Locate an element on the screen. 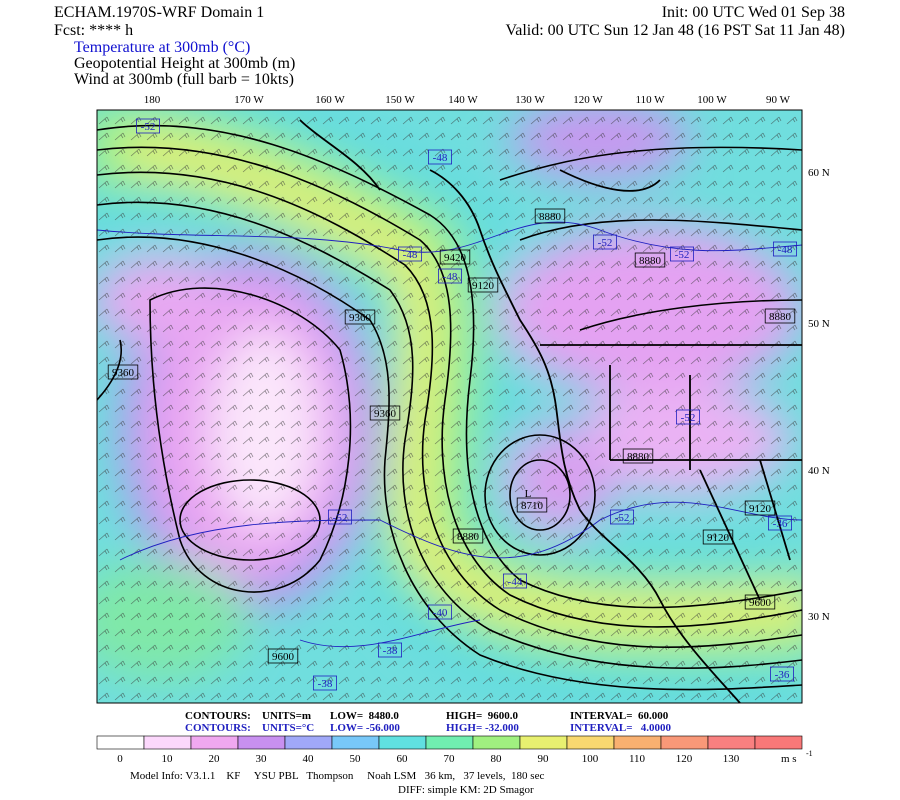  colorbar-unit: m s is located at coordinates (789, 759).